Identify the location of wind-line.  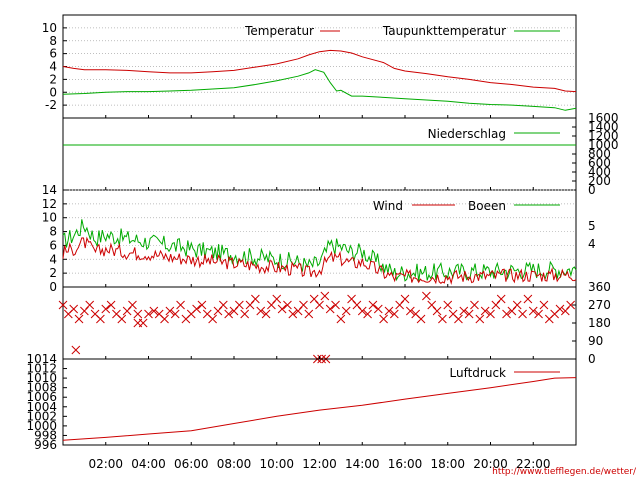
(319, 260).